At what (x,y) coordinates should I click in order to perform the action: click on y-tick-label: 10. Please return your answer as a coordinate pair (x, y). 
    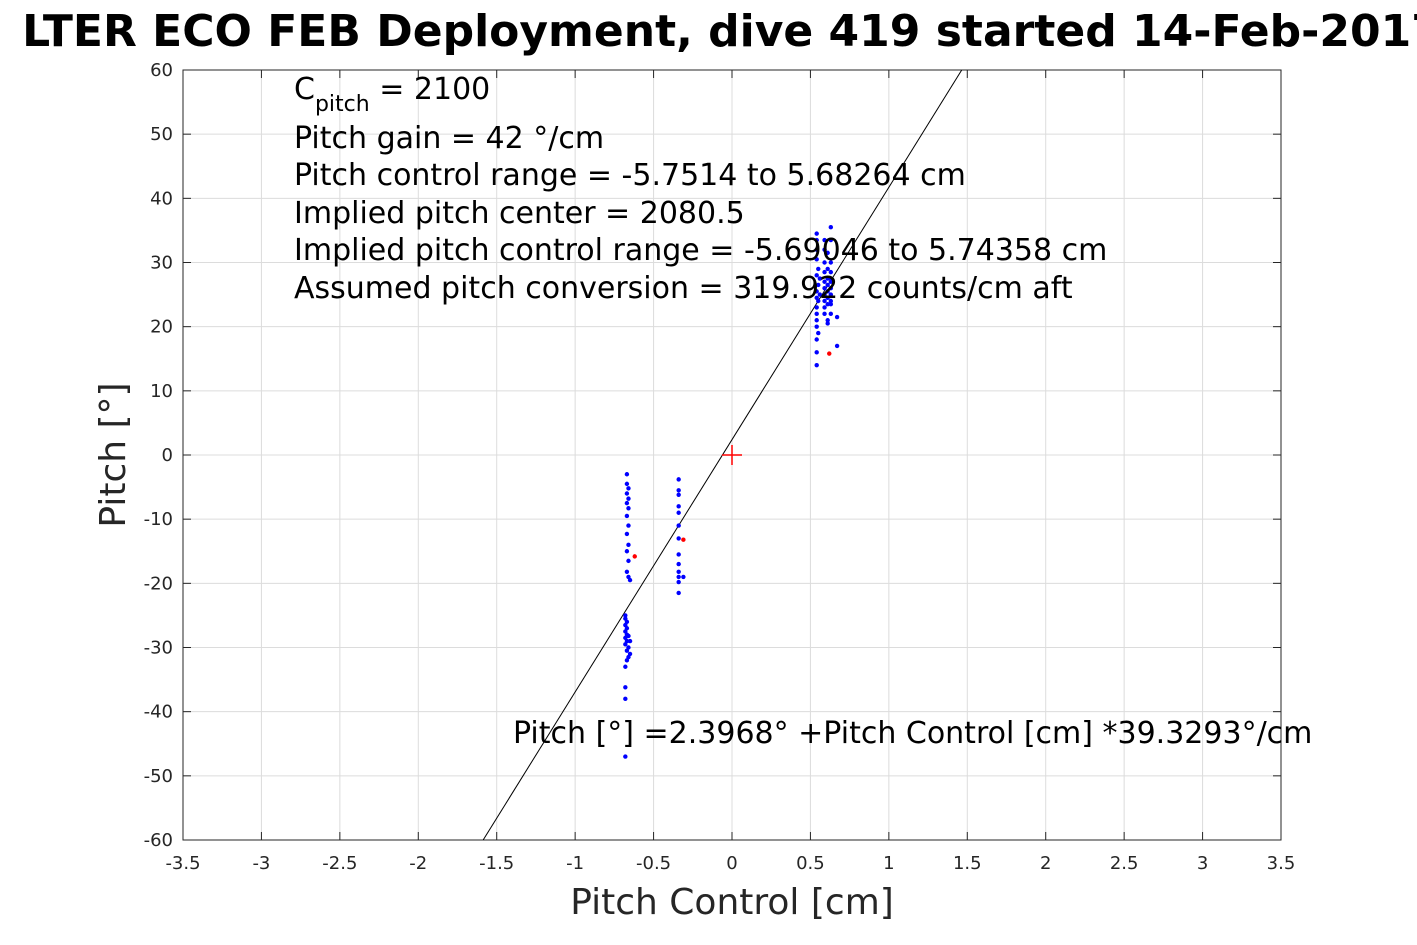
    Looking at the image, I should click on (161, 391).